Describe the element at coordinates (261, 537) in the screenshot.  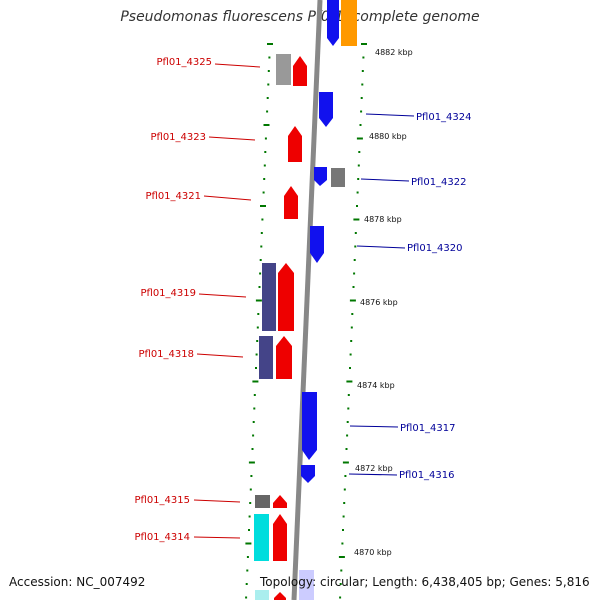
I see `gene-pfl01-4314-rna` at that location.